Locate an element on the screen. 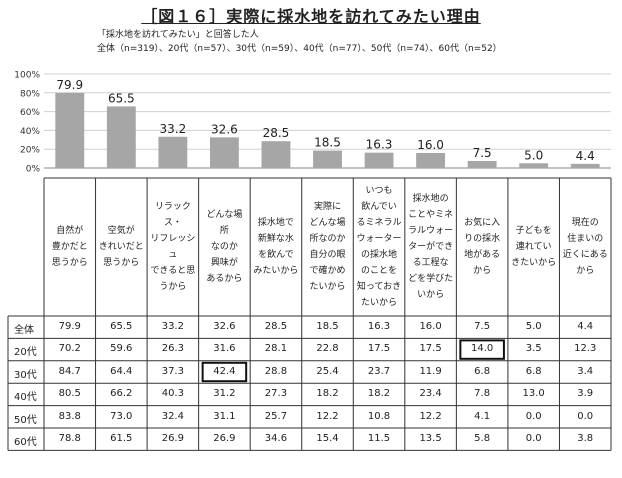  table-cell: 42.4 is located at coordinates (224, 371).